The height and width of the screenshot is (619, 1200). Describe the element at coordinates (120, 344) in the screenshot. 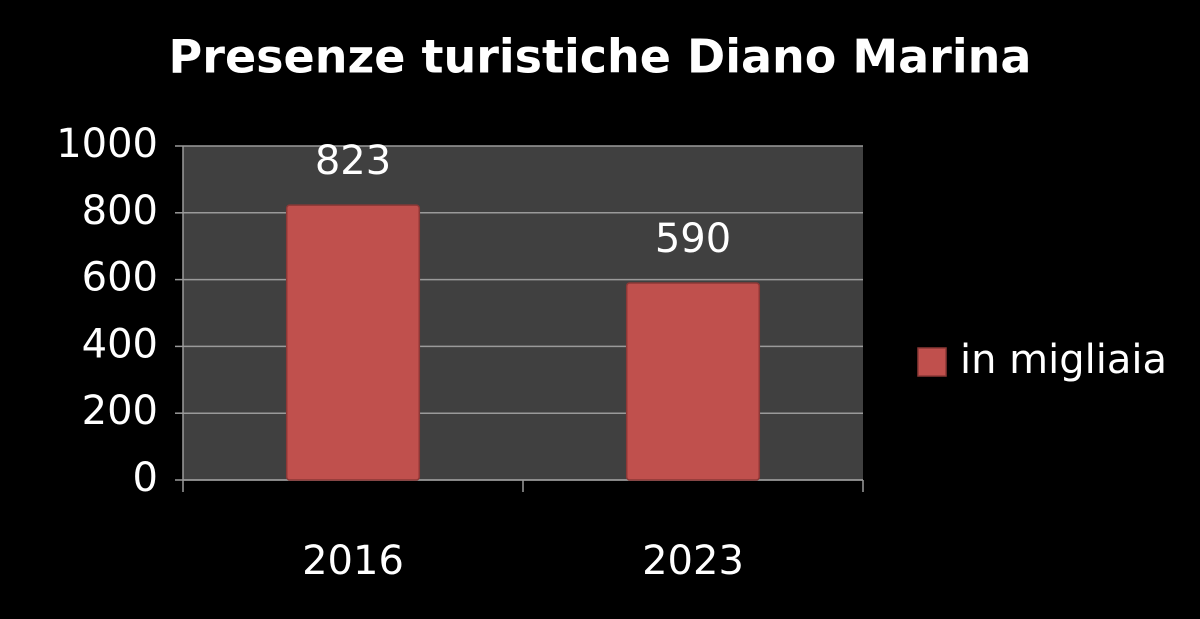

I see `y-tick-label: 400` at that location.